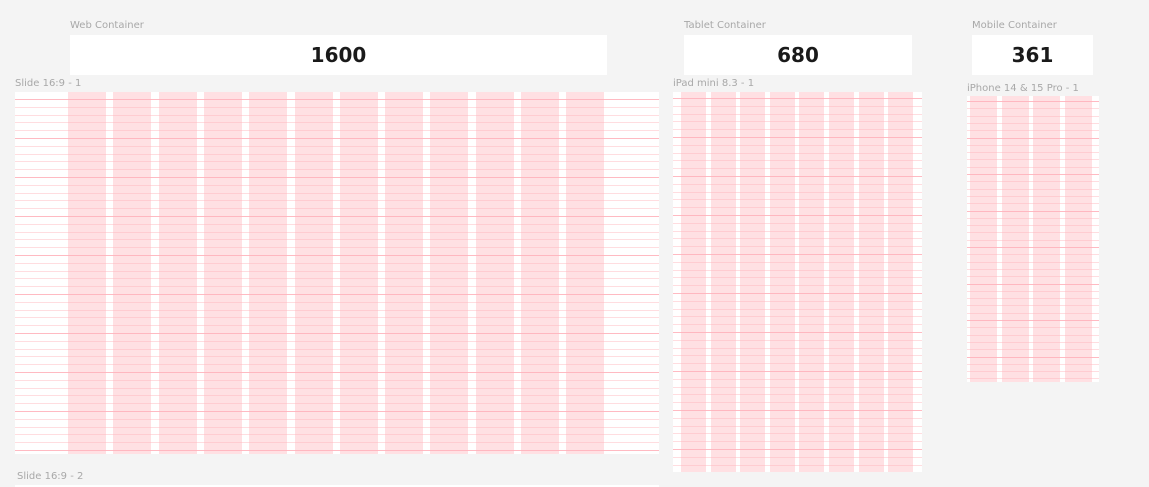 The image size is (1149, 487). Describe the element at coordinates (338, 55) in the screenshot. I see `web-container-box: 1600` at that location.